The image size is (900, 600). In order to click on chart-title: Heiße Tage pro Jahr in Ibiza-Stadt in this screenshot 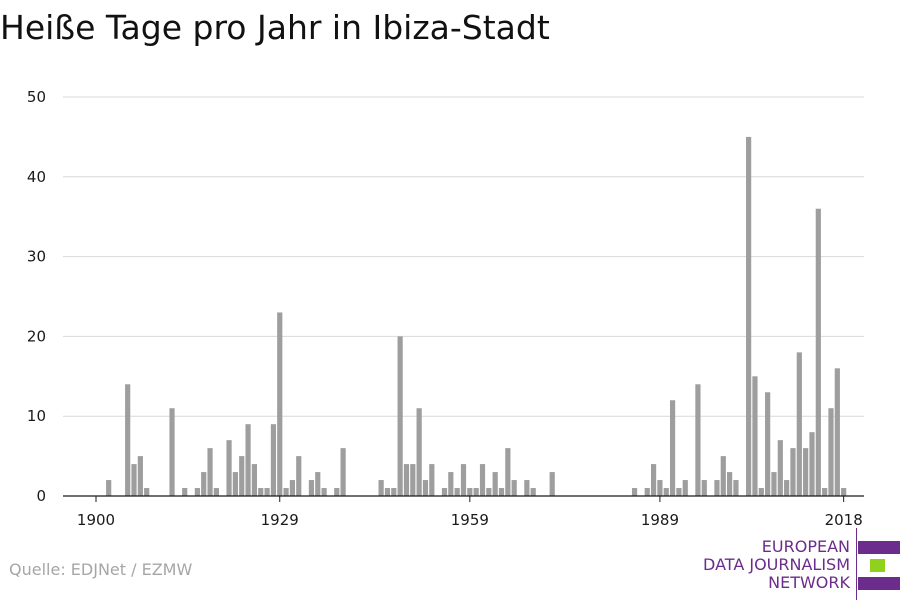, I will do `click(275, 27)`.